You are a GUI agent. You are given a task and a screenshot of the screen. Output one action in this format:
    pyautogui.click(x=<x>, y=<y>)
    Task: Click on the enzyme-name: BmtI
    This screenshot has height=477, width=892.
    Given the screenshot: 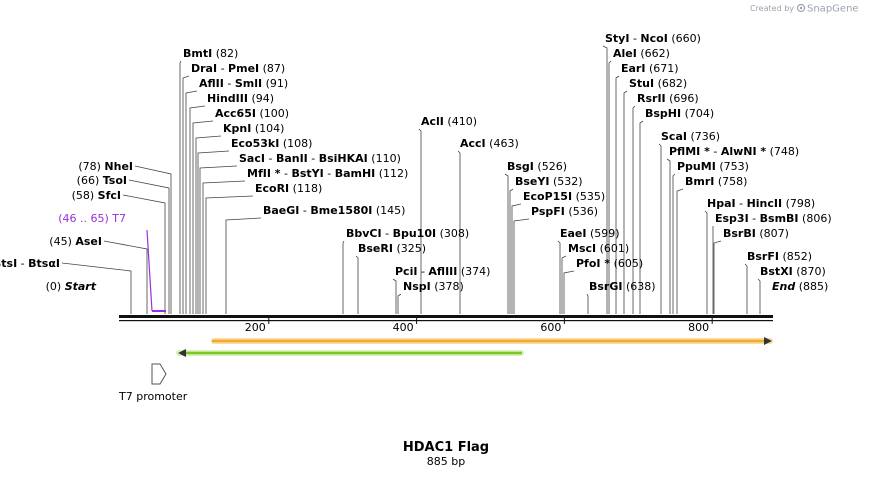 What is the action you would take?
    pyautogui.click(x=197, y=53)
    